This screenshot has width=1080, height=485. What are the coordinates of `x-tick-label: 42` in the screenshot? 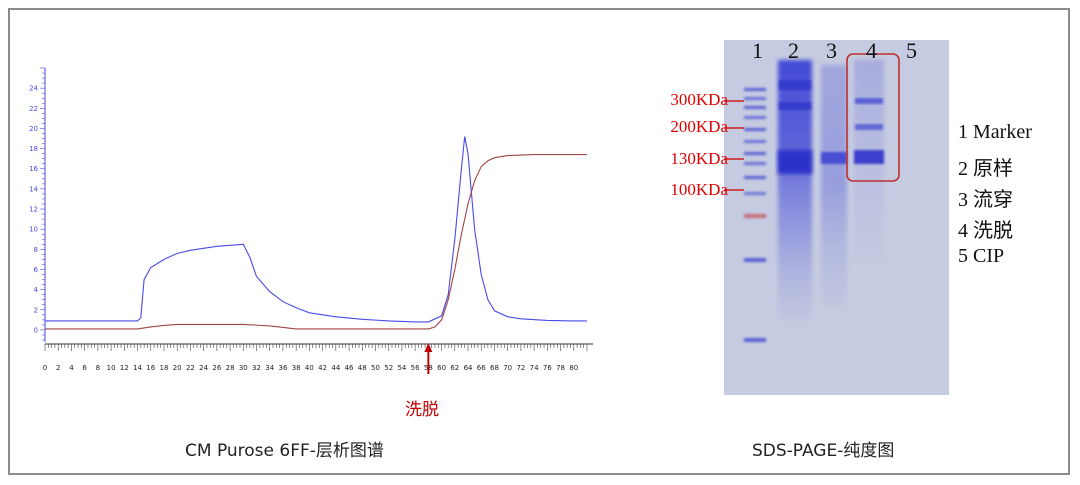 It's located at (322, 368).